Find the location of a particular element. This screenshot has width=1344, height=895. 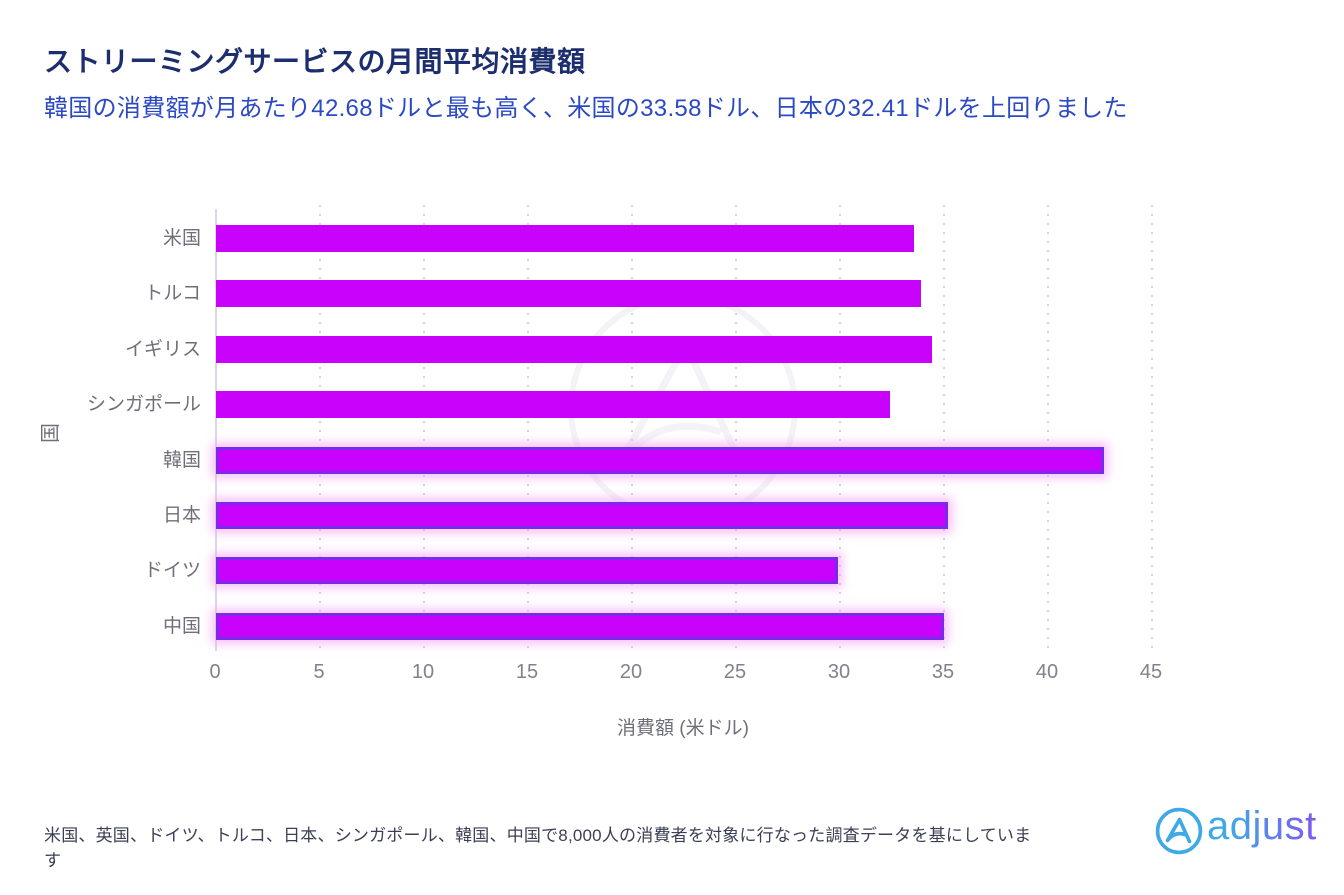

bar-日本 is located at coordinates (582, 515).